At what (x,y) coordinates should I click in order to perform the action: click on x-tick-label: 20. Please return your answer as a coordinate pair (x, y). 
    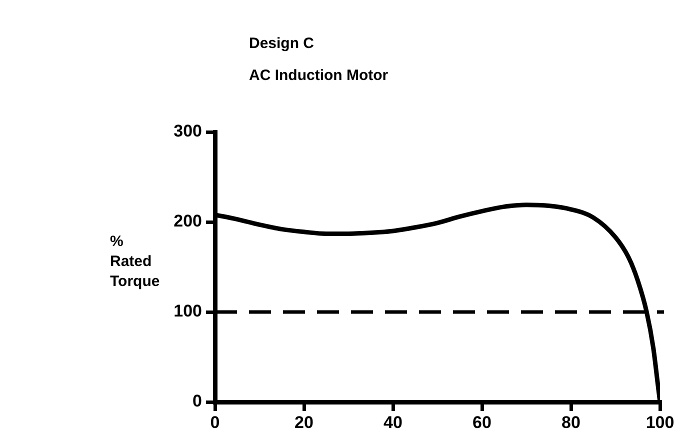
    Looking at the image, I should click on (304, 422).